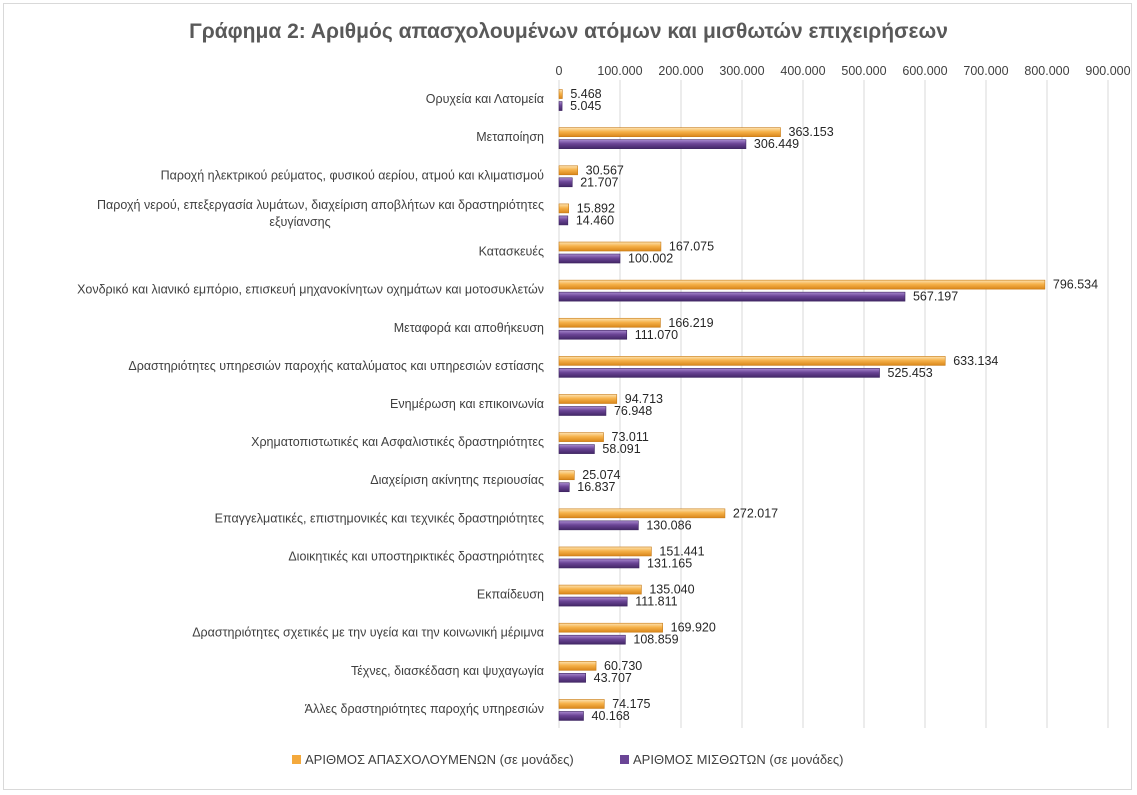 This screenshot has height=795, width=1137. Describe the element at coordinates (671, 590) in the screenshot. I see `data-label-employed-13: 135.040` at that location.